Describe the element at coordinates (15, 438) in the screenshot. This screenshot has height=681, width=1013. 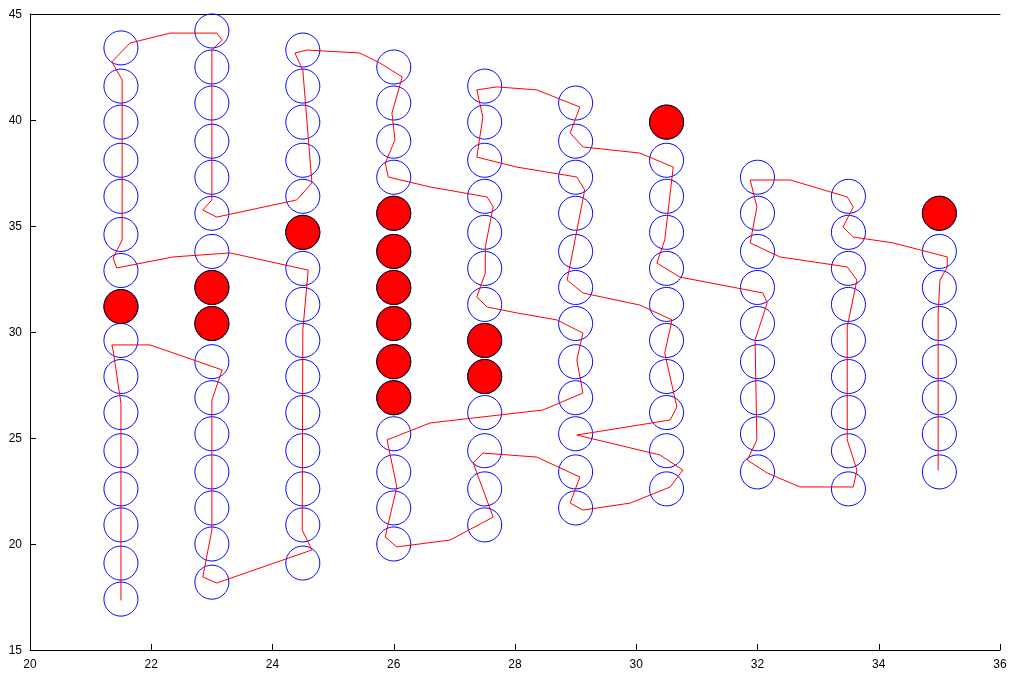
I see `y-tick-label: 25` at that location.